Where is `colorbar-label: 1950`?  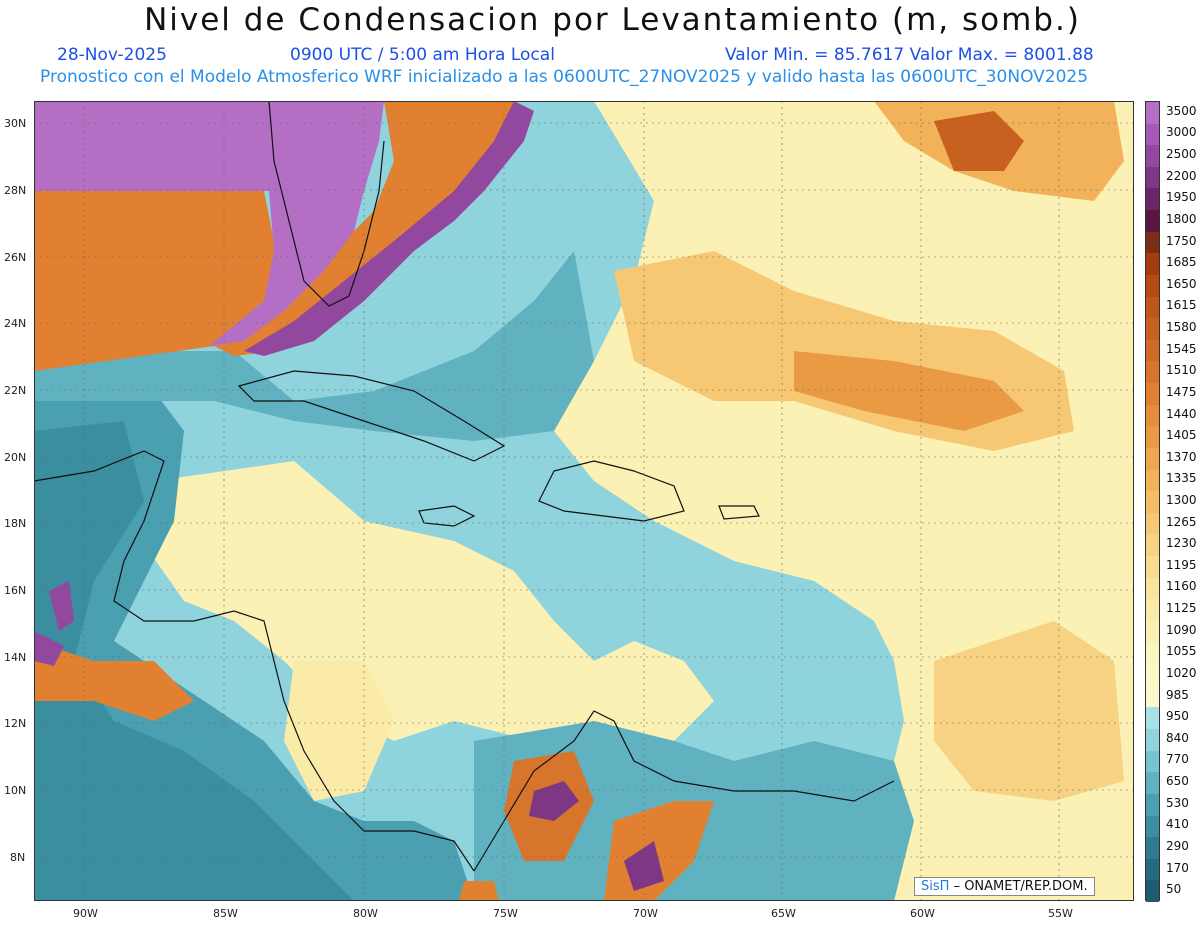
colorbar-label: 1950 is located at coordinates (1181, 197).